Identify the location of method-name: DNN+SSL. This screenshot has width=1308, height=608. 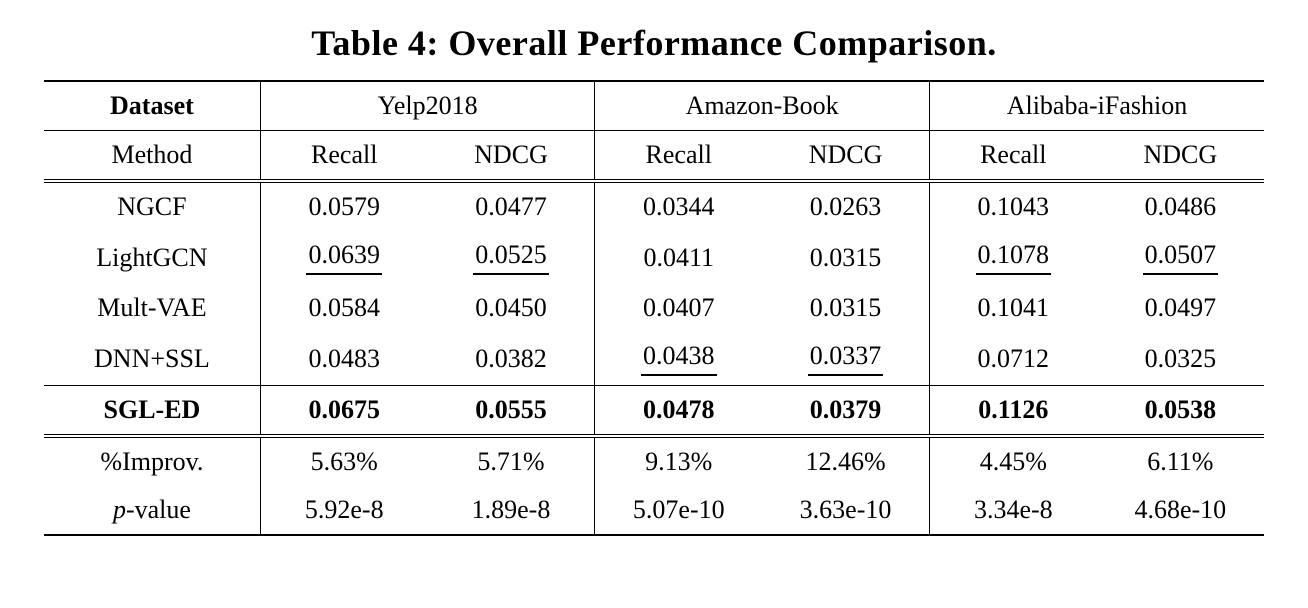
(152, 359).